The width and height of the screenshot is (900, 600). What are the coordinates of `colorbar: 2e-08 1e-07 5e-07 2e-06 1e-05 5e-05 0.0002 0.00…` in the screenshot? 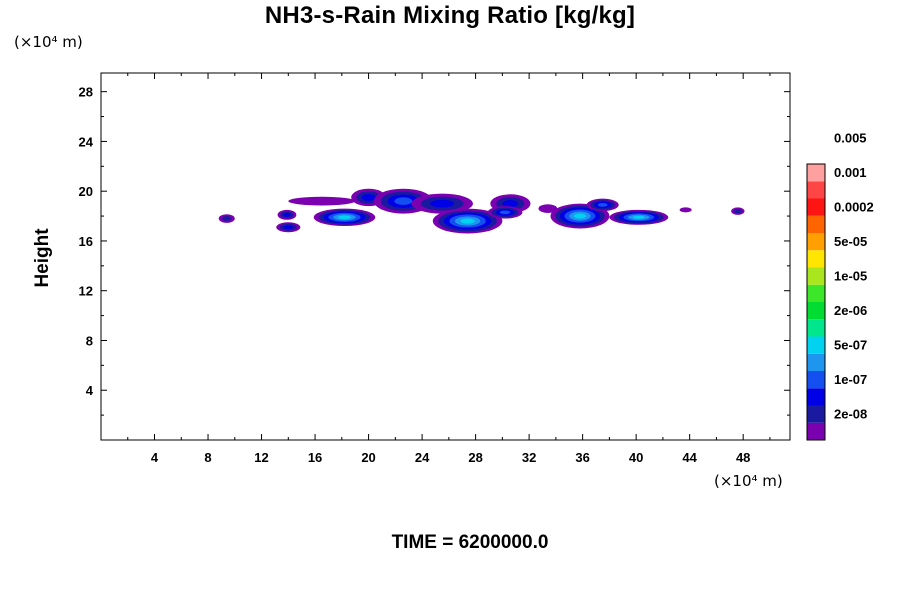 It's located at (840, 286).